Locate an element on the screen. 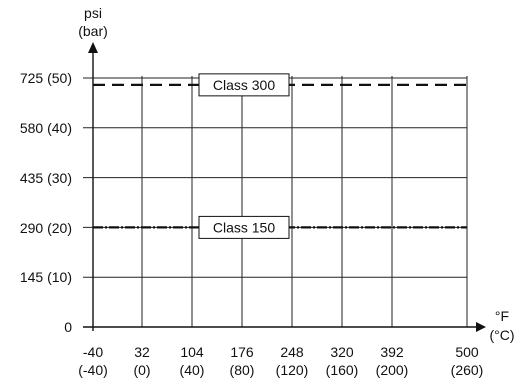 The width and height of the screenshot is (519, 387). x-tick-label-f: 248 is located at coordinates (292, 352).